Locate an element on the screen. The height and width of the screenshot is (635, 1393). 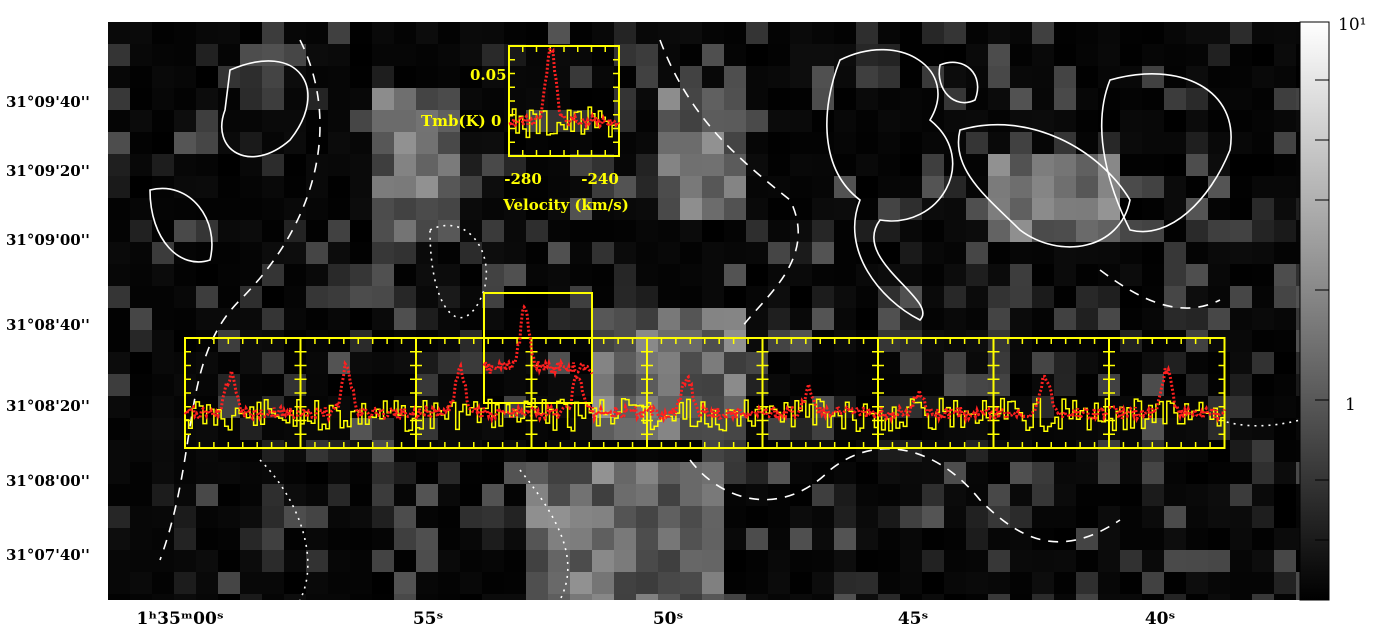
colorbar-top-label: 10¹ is located at coordinates (1352, 25).